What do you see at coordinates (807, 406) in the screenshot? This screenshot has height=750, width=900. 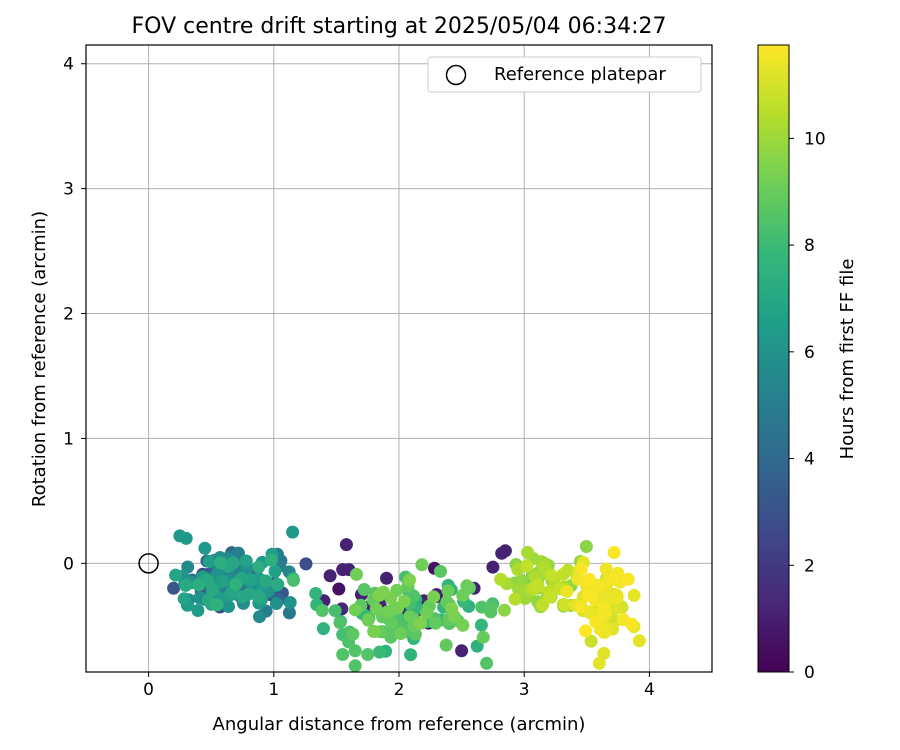 I see `colorbar-ticks: 0 2 4 6 8 10` at bounding box center [807, 406].